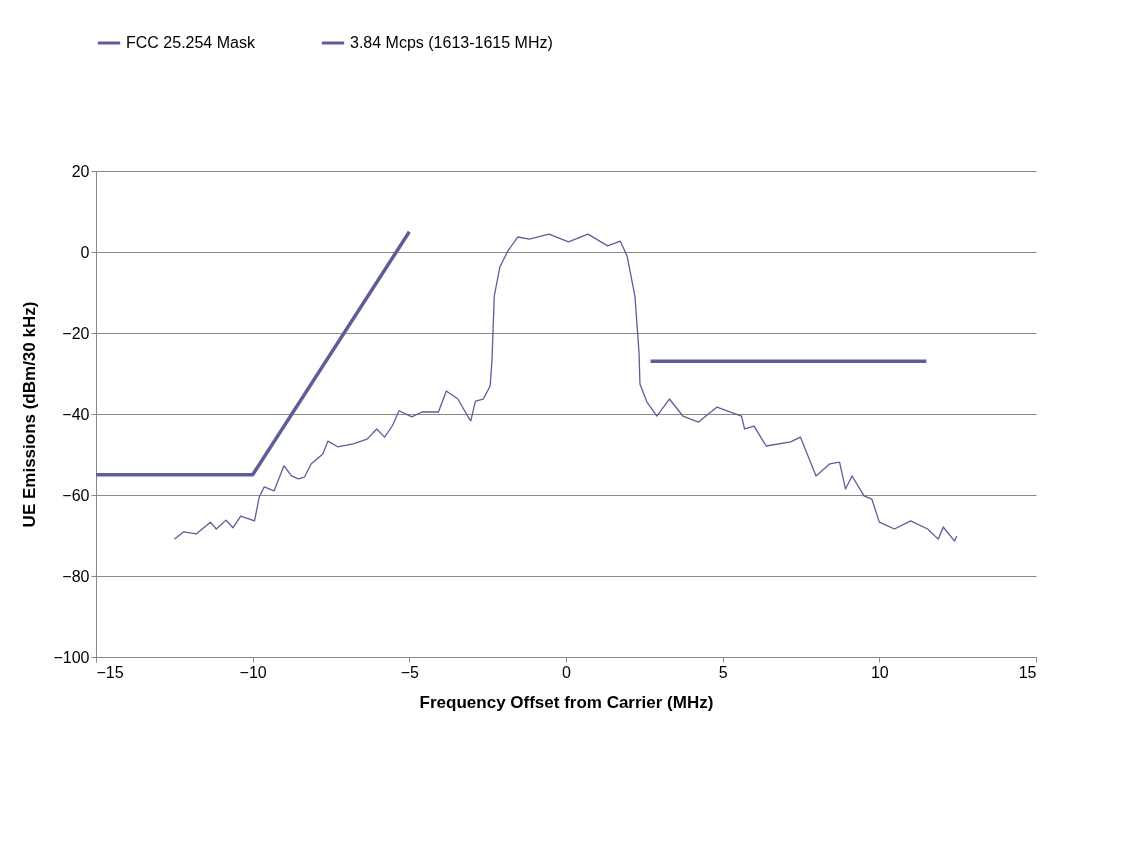 The image size is (1129, 852). Describe the element at coordinates (566, 702) in the screenshot. I see `x-axis-title: Frequency Offset from Carrier (MHz)` at that location.